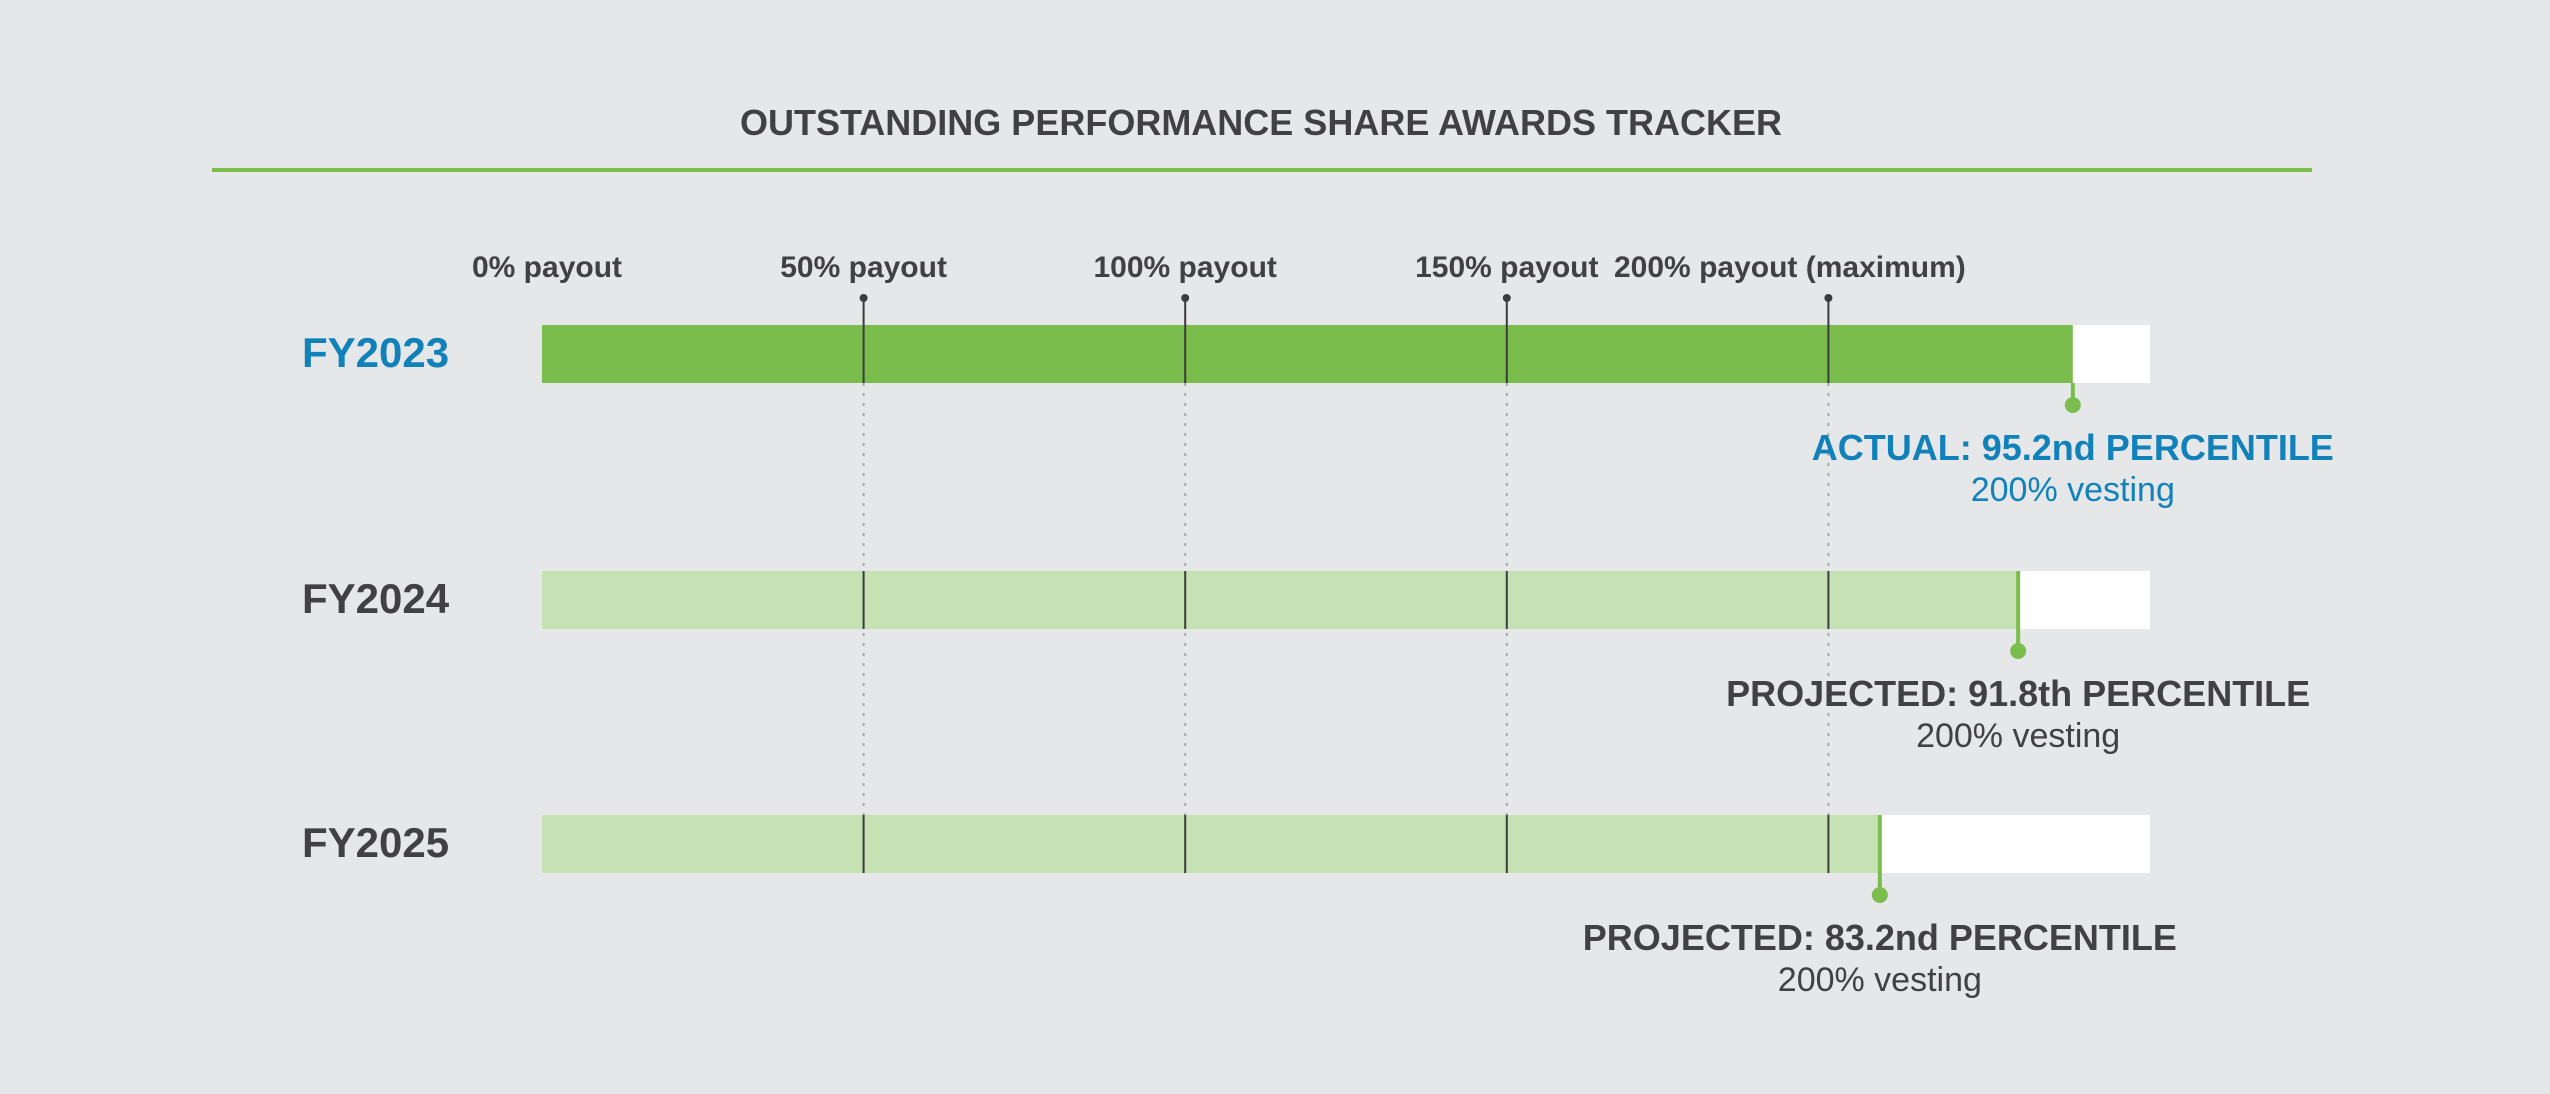  Describe the element at coordinates (1790, 267) in the screenshot. I see `tick-label: 200% payout (maximum)` at that location.